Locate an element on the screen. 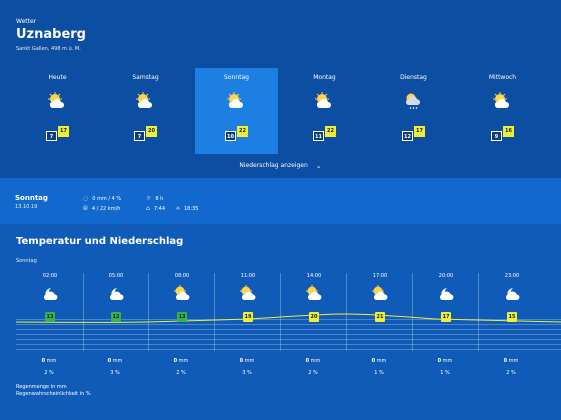  location-subtitle: Sankt Gallen, 498 m ü. M. is located at coordinates (48, 49).